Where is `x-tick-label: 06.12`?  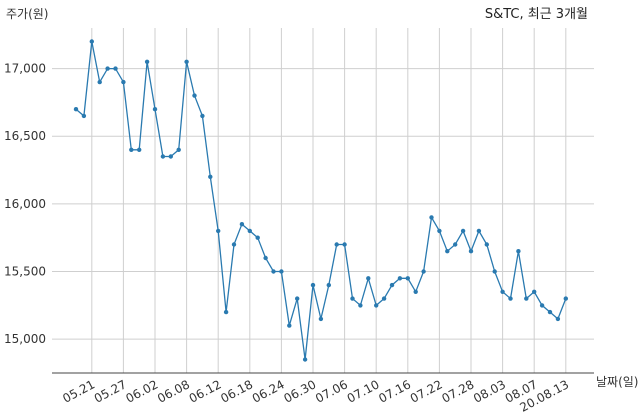 x-tick-label: 06.12 is located at coordinates (205, 391).